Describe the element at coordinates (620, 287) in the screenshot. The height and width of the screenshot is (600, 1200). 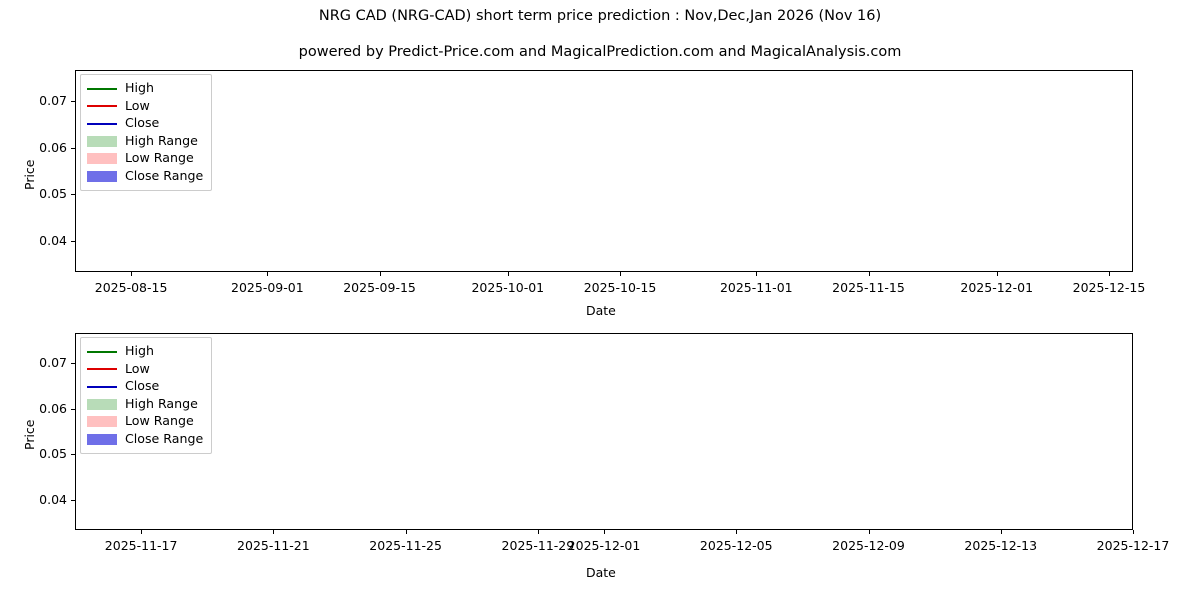
I see `x-axis-tick-label: 2025-10-15` at that location.